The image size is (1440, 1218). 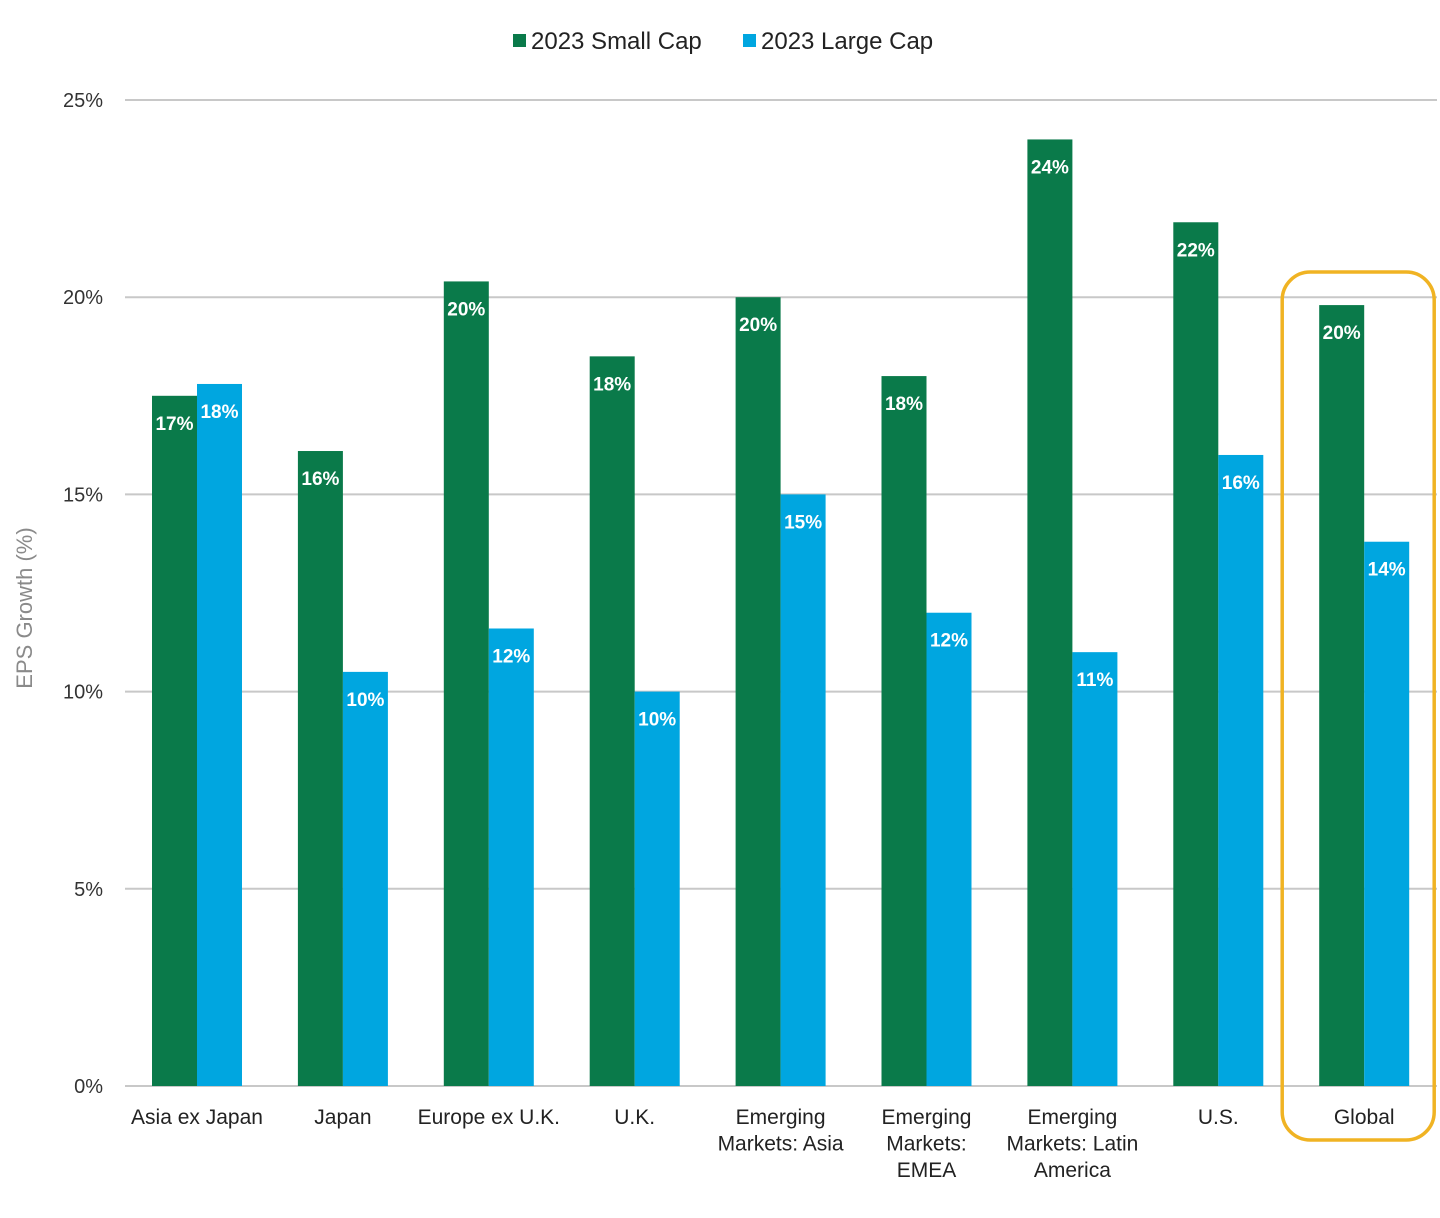 I want to click on y-tick-label: 5%, so click(x=88, y=890).